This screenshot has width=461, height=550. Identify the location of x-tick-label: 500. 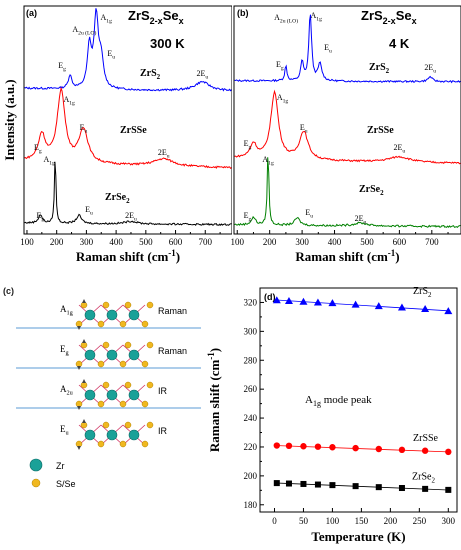
(367, 242).